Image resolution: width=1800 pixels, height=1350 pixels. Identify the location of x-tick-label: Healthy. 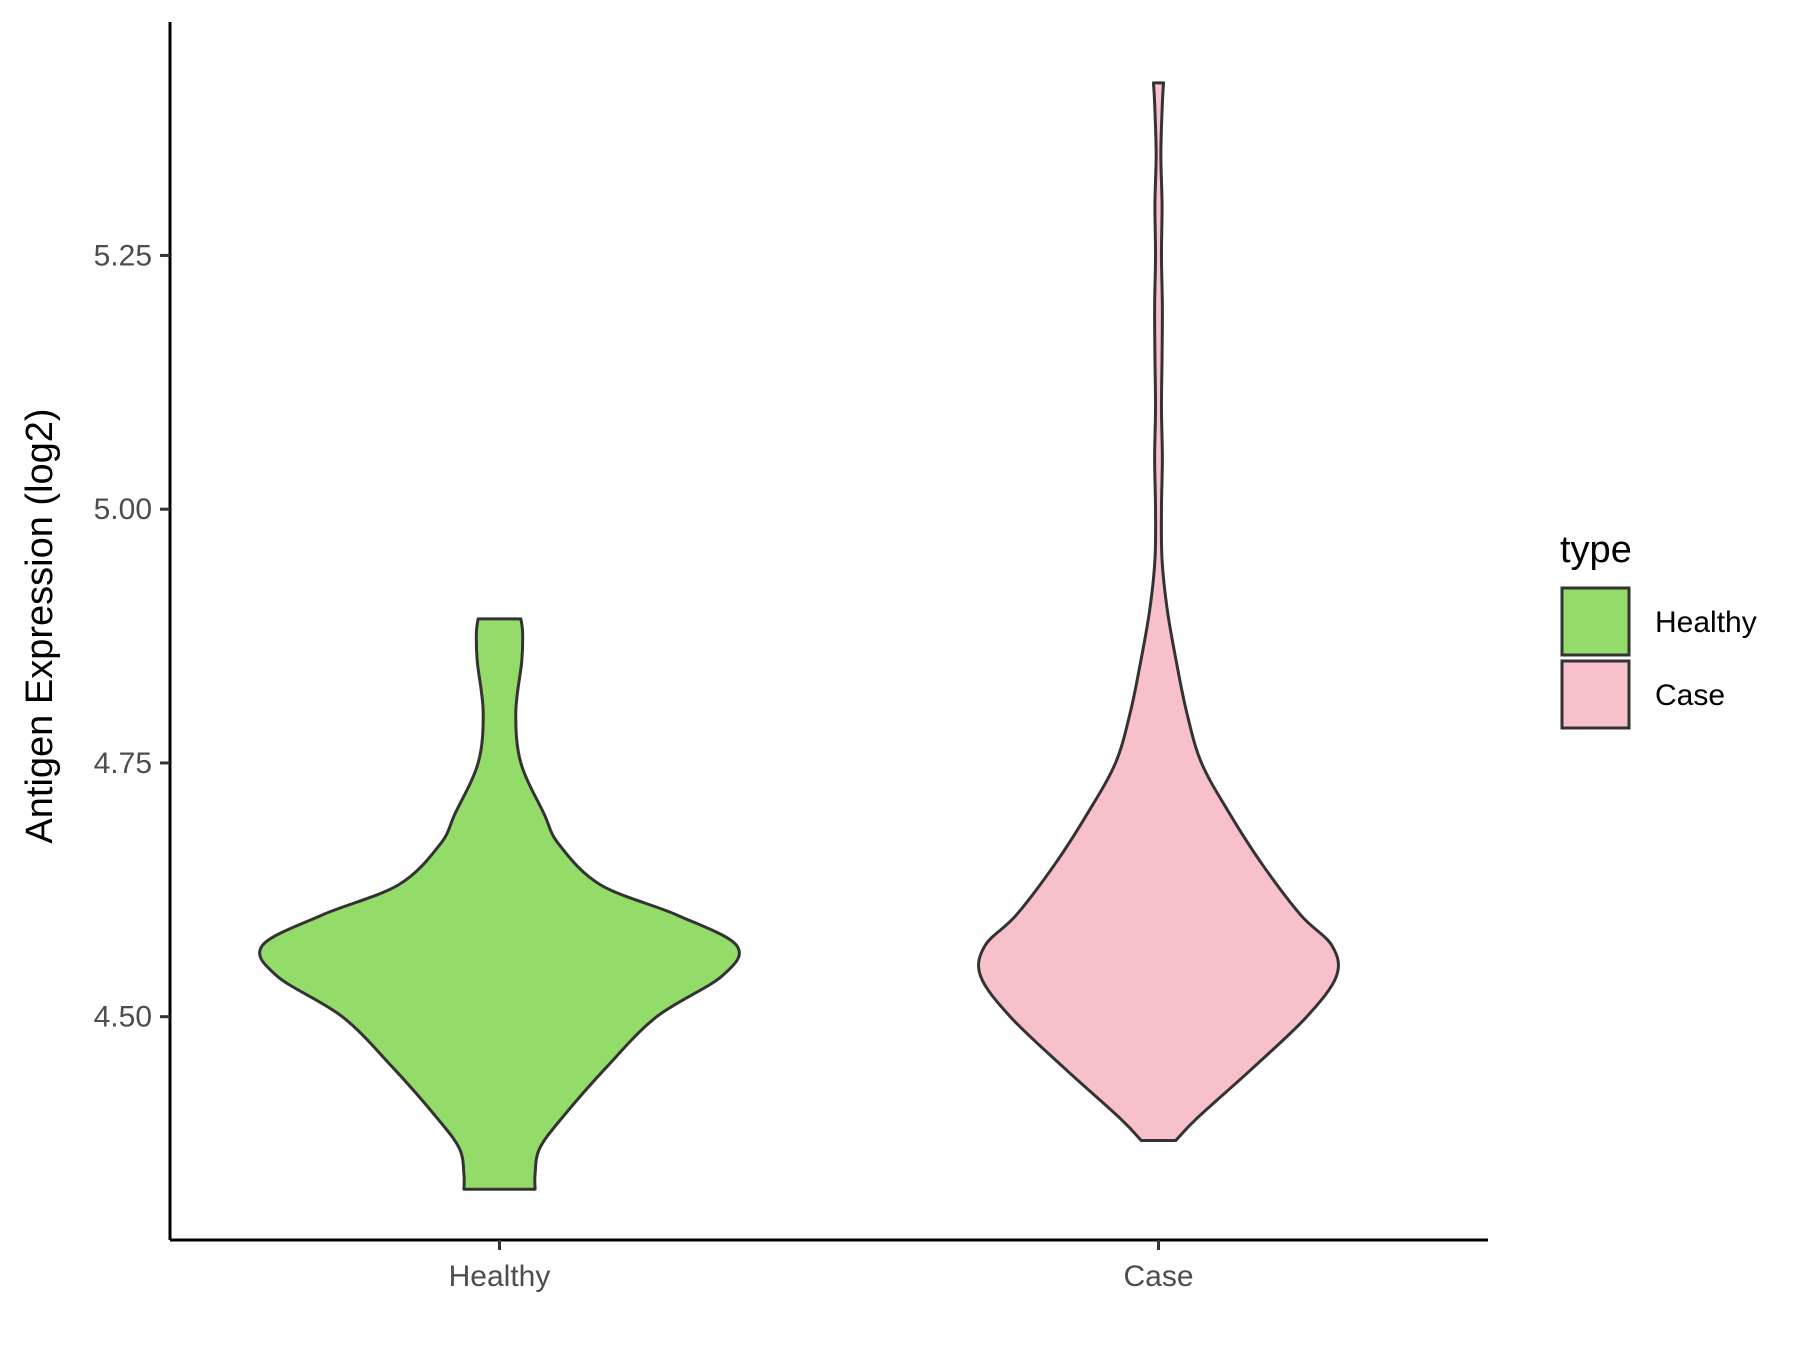
(500, 1276).